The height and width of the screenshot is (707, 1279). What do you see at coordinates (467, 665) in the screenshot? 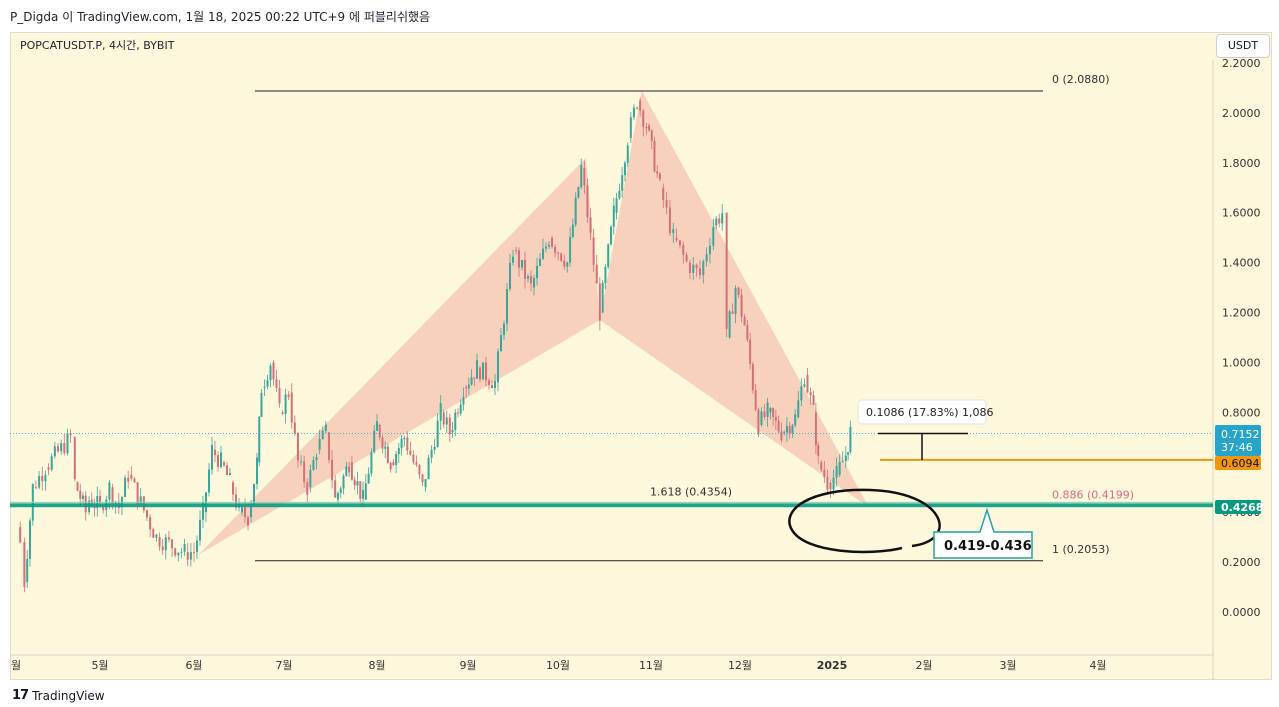
I see `x-tick-label: 9월` at bounding box center [467, 665].